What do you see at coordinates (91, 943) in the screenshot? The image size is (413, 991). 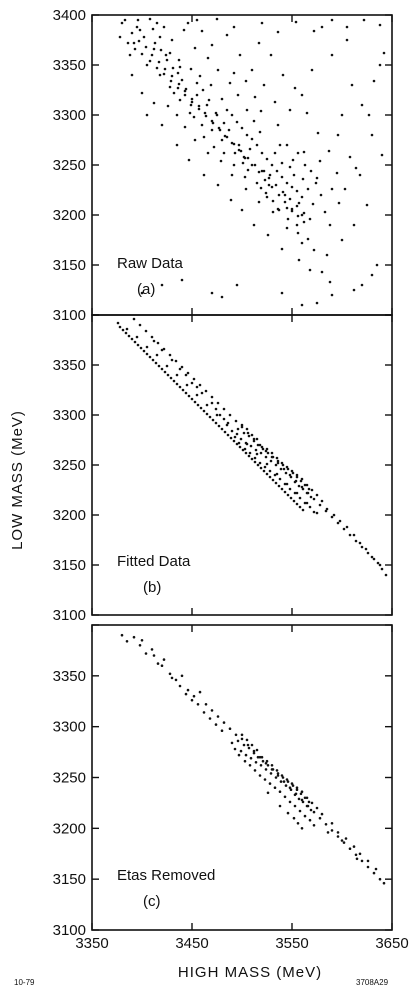 I see `panel-c-xtick-label: 3350` at bounding box center [91, 943].